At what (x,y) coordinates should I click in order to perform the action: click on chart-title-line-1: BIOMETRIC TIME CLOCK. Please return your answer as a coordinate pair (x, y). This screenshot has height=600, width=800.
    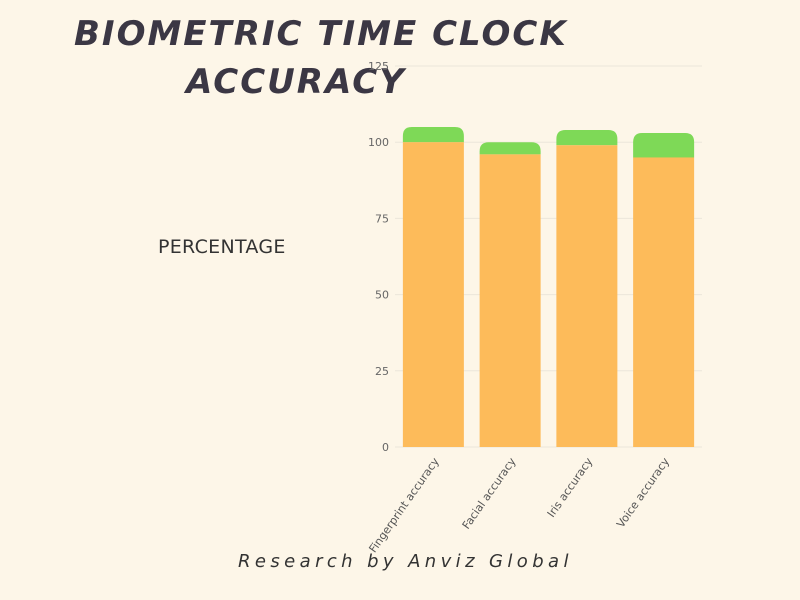
    Looking at the image, I should click on (321, 34).